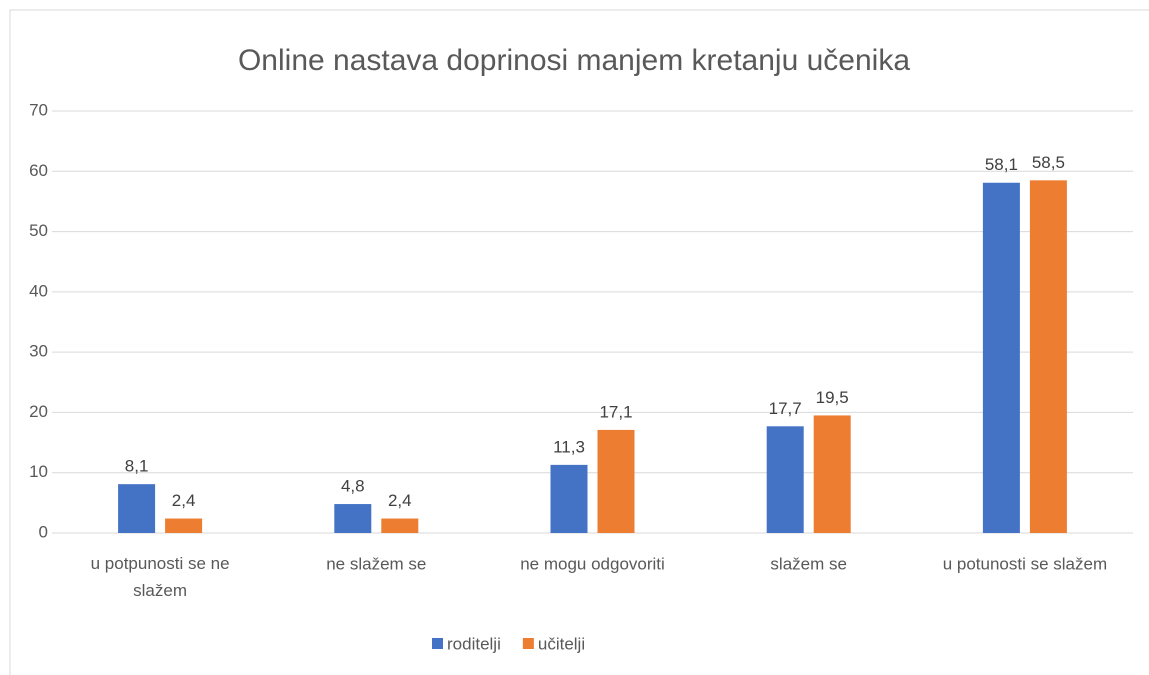 The width and height of the screenshot is (1149, 675). I want to click on value-label: 4,8, so click(353, 486).